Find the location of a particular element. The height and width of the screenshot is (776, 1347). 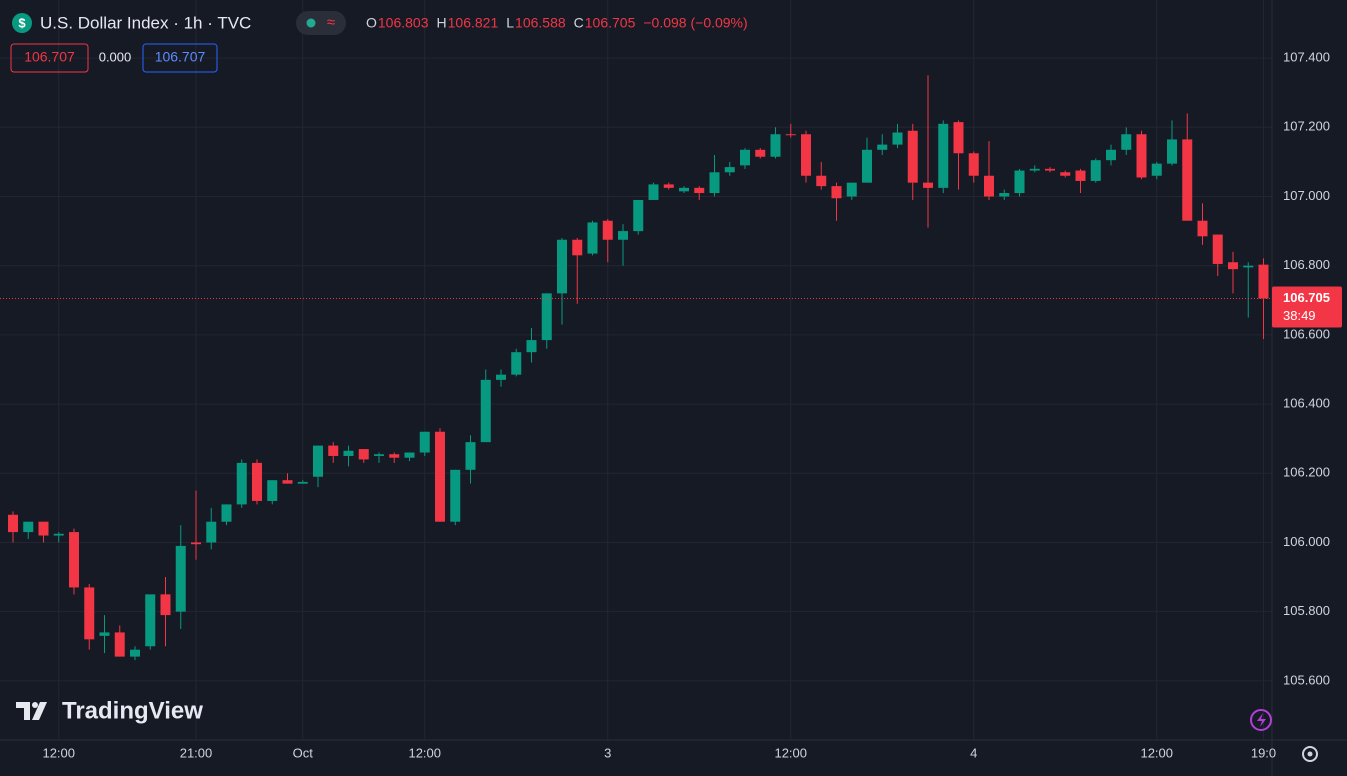

legend-value: 106.803 is located at coordinates (403, 23).